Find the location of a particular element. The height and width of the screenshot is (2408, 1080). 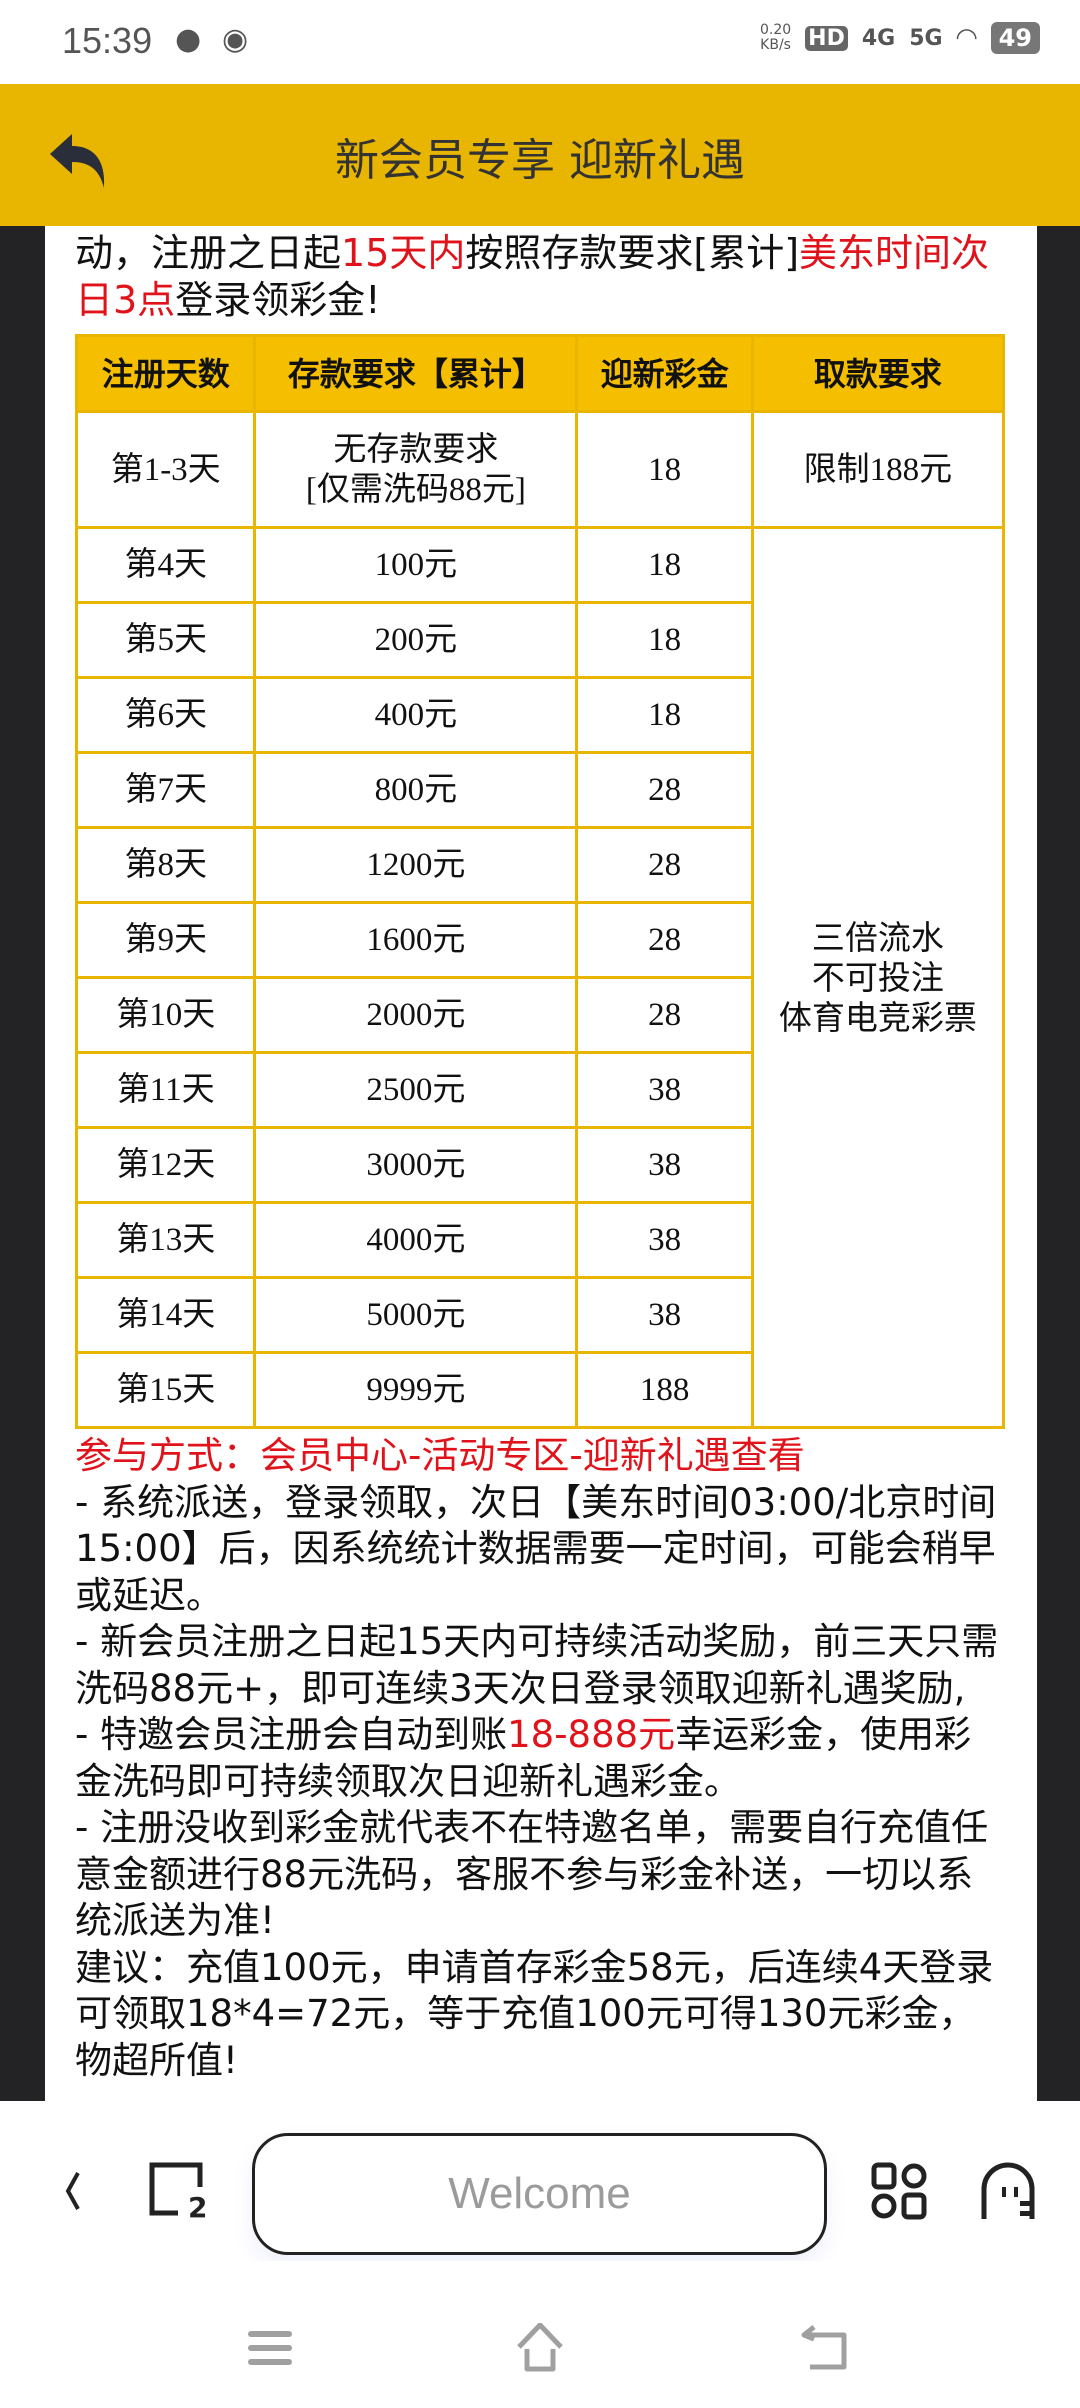

intro-highlight: 15天内 is located at coordinates (403, 253).